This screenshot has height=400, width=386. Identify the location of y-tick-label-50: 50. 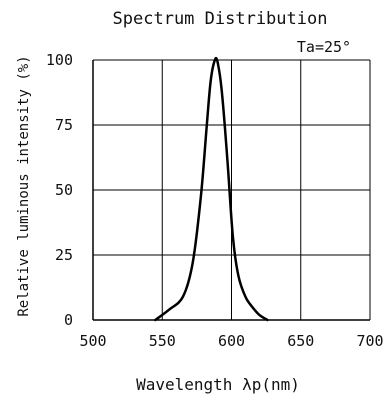
(64, 190).